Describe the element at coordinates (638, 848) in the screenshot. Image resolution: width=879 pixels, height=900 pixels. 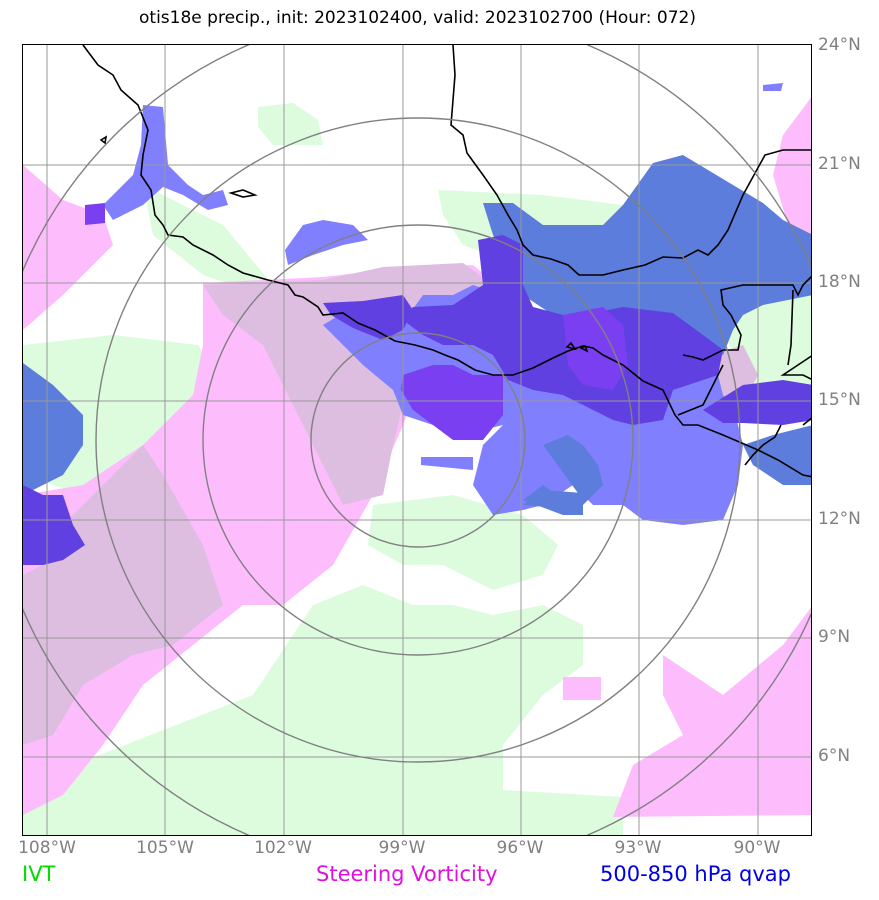
I see `lon-label-93w: 93°W` at that location.